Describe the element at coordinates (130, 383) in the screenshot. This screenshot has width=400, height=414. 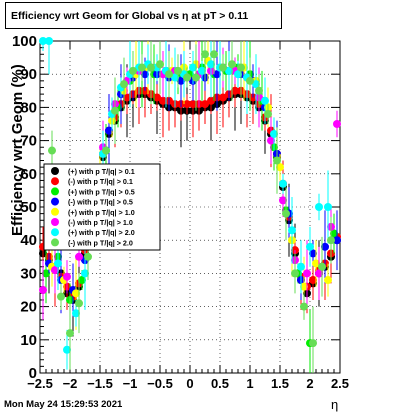
I see `x-tick-label: −1` at that location.